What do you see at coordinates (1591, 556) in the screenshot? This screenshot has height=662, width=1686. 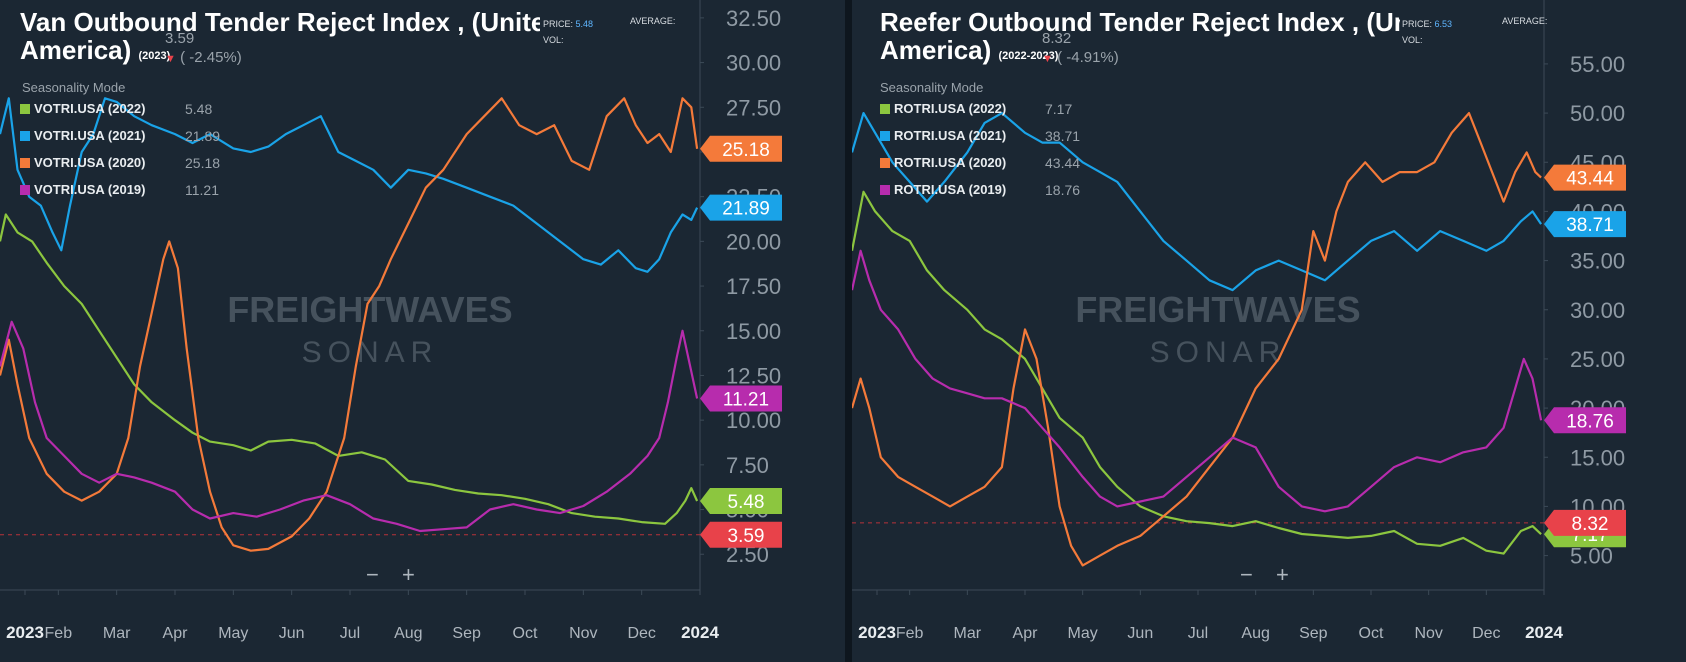 I see `y-tick-label: 5.00` at bounding box center [1591, 556].